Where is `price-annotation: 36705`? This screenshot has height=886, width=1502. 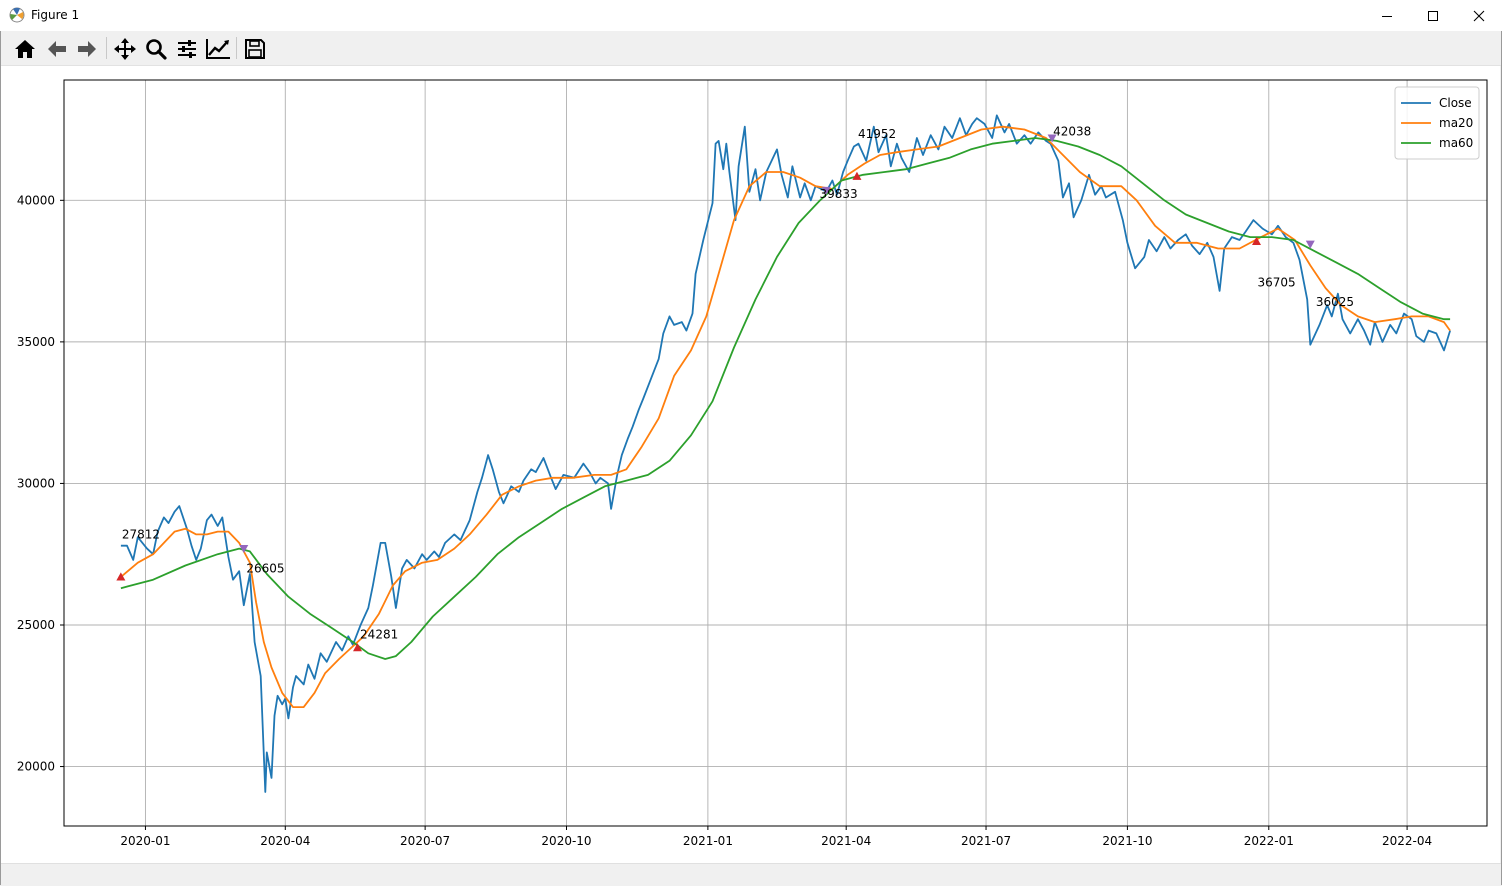 price-annotation: 36705 is located at coordinates (1276, 283).